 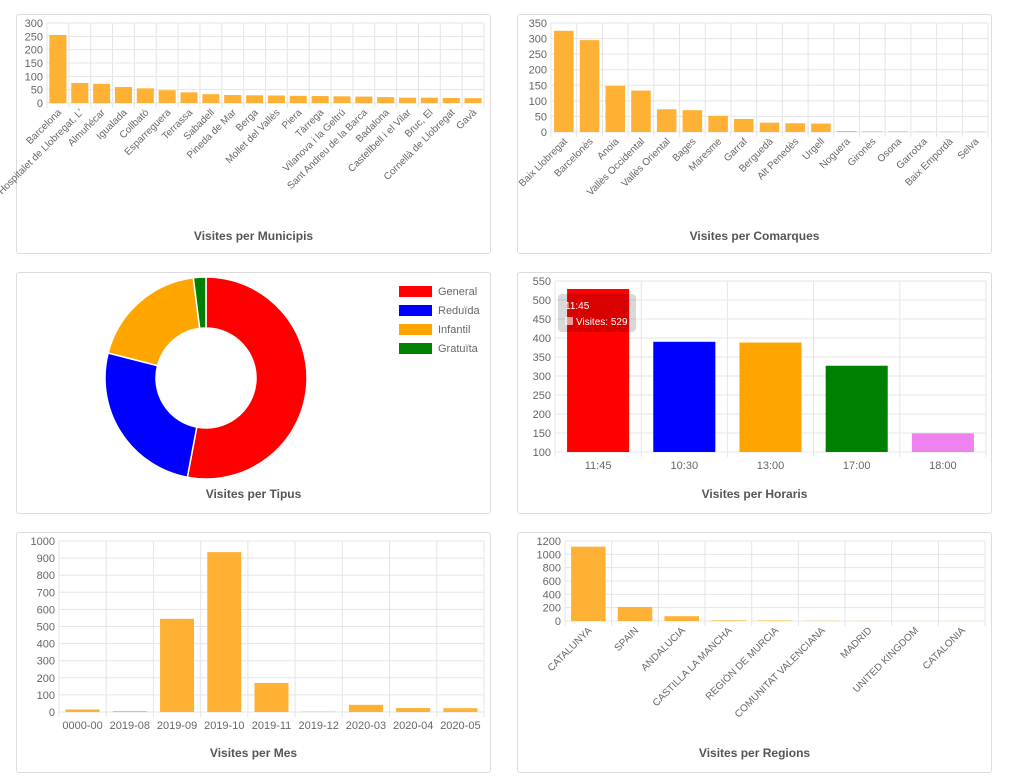 What do you see at coordinates (857, 643) in the screenshot?
I see `x-tick-label: MADRID` at bounding box center [857, 643].